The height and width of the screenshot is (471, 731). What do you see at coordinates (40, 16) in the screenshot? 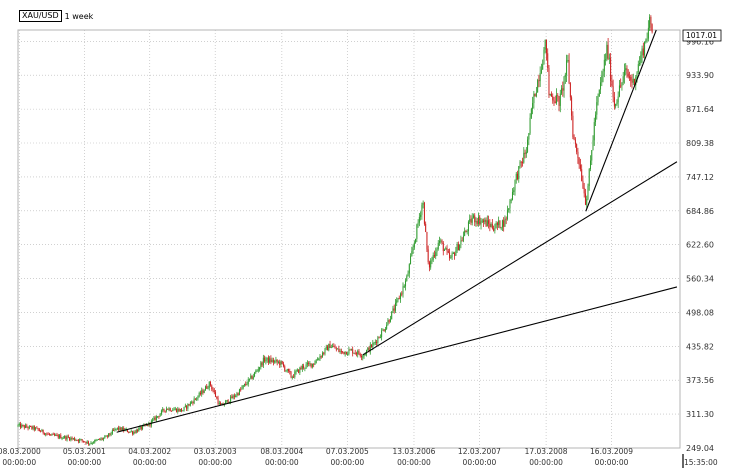
I see `symbol-label: XAU/USD` at bounding box center [40, 16].